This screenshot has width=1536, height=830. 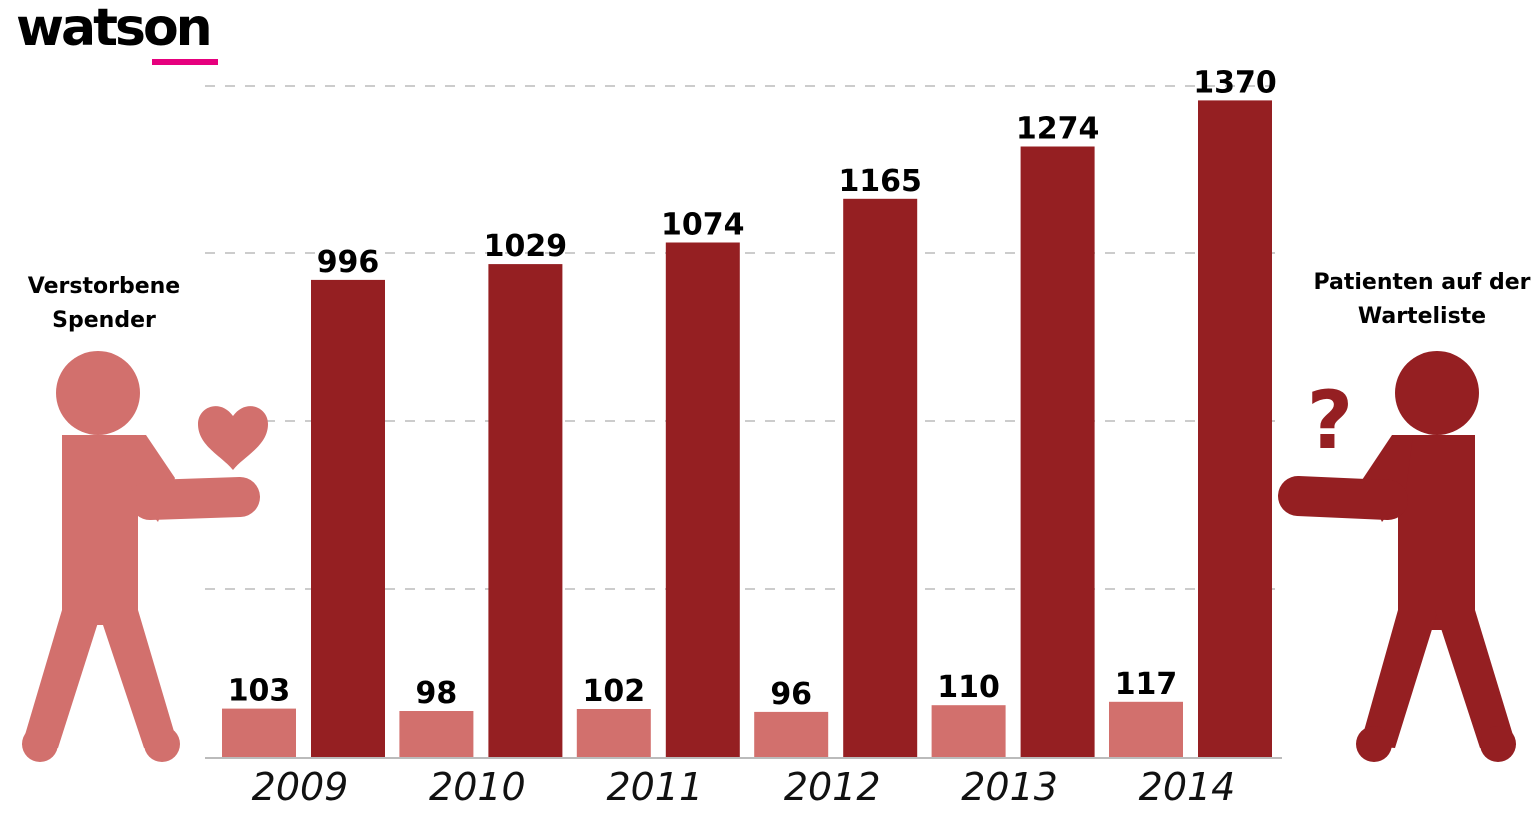 What do you see at coordinates (114, 29) in the screenshot?
I see `watson-logo: watson` at bounding box center [114, 29].